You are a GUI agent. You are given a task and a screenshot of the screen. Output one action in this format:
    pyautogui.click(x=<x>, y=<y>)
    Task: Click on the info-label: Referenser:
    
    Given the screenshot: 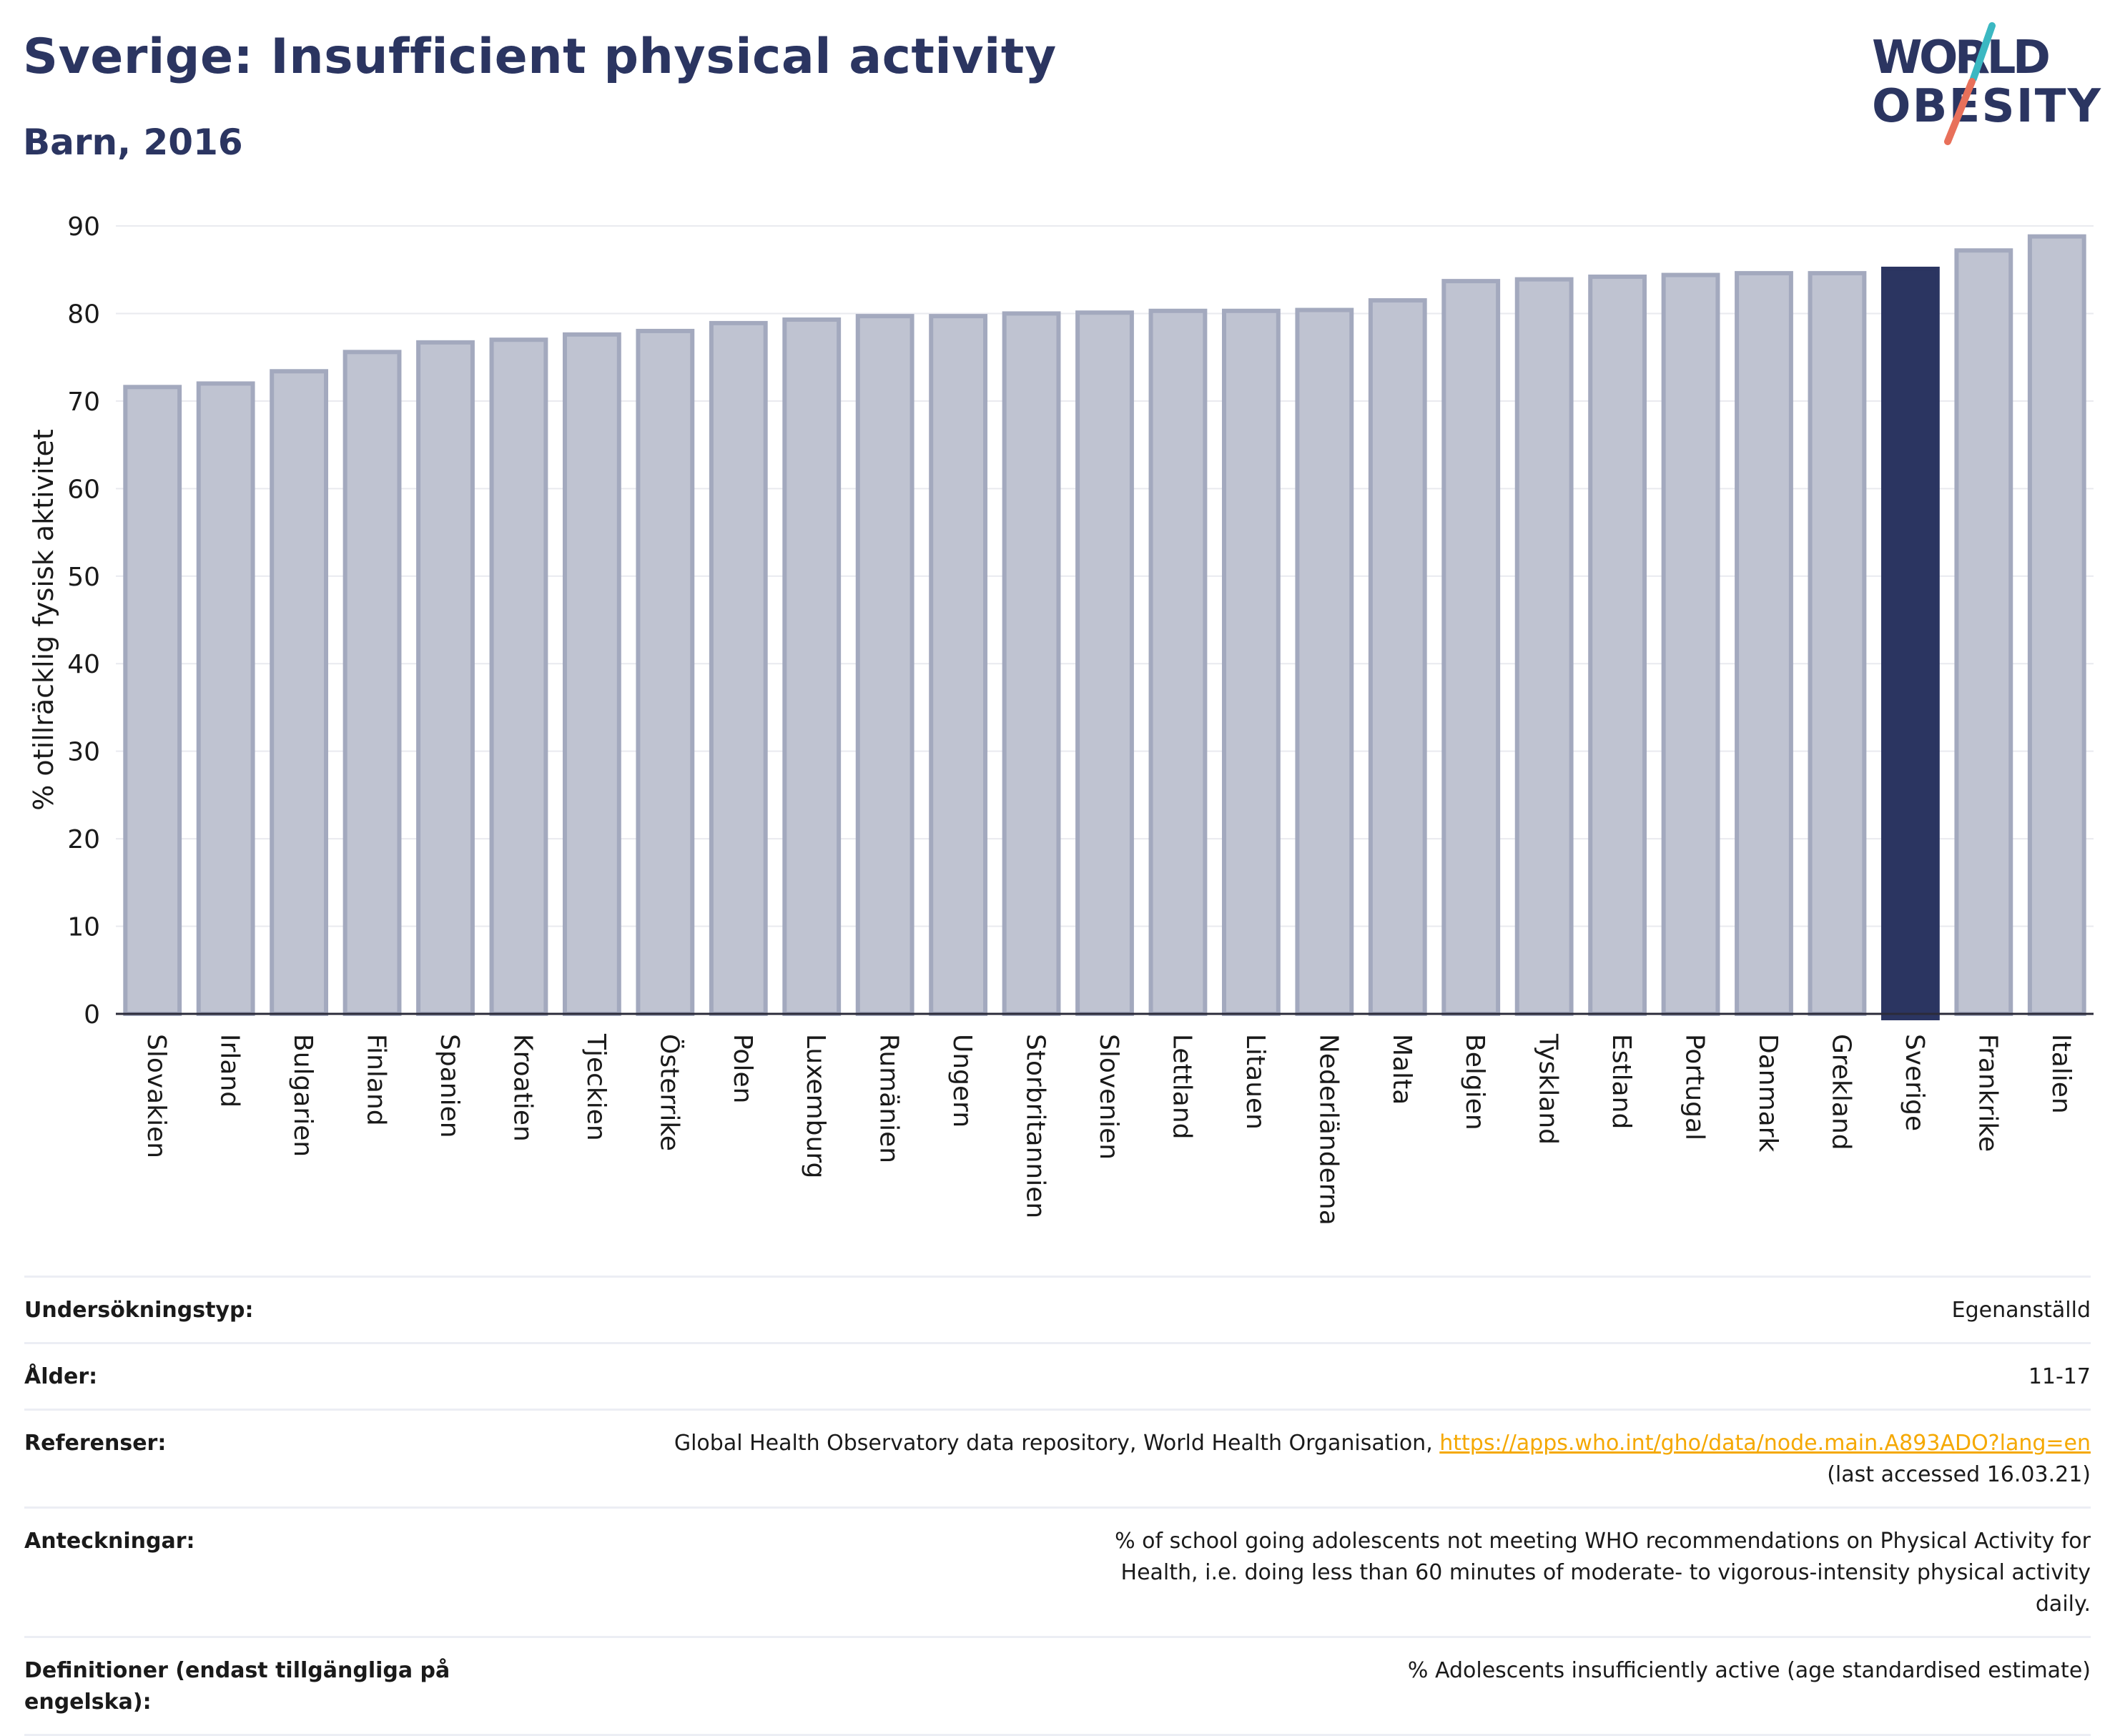 What is the action you would take?
    pyautogui.click(x=96, y=1443)
    